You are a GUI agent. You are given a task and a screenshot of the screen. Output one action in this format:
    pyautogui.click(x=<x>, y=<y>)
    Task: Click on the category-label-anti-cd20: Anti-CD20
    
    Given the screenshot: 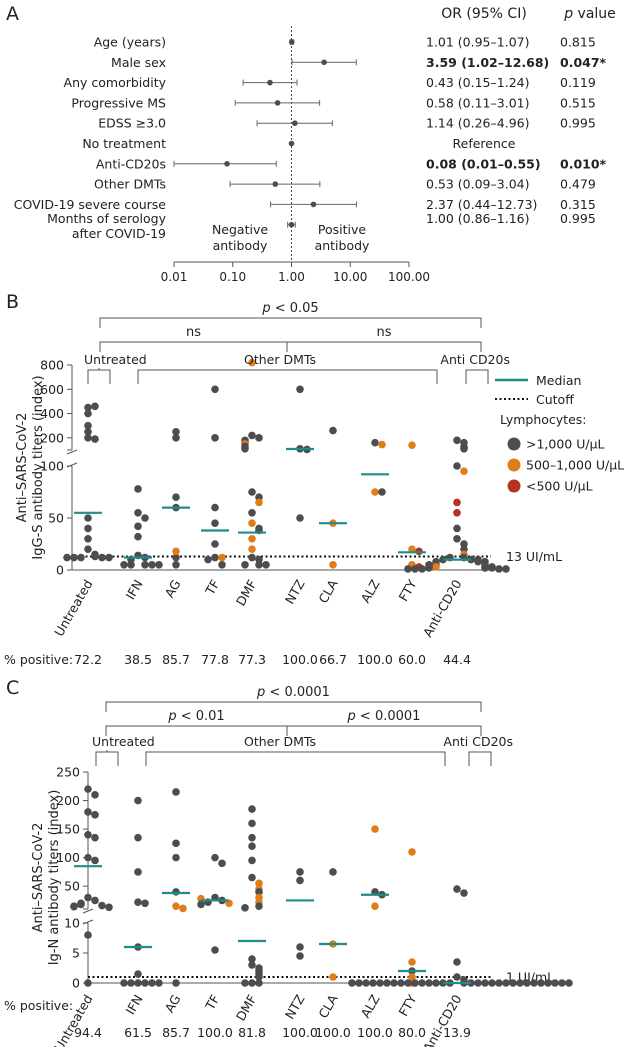 What is the action you would take?
    pyautogui.click(x=442, y=608)
    